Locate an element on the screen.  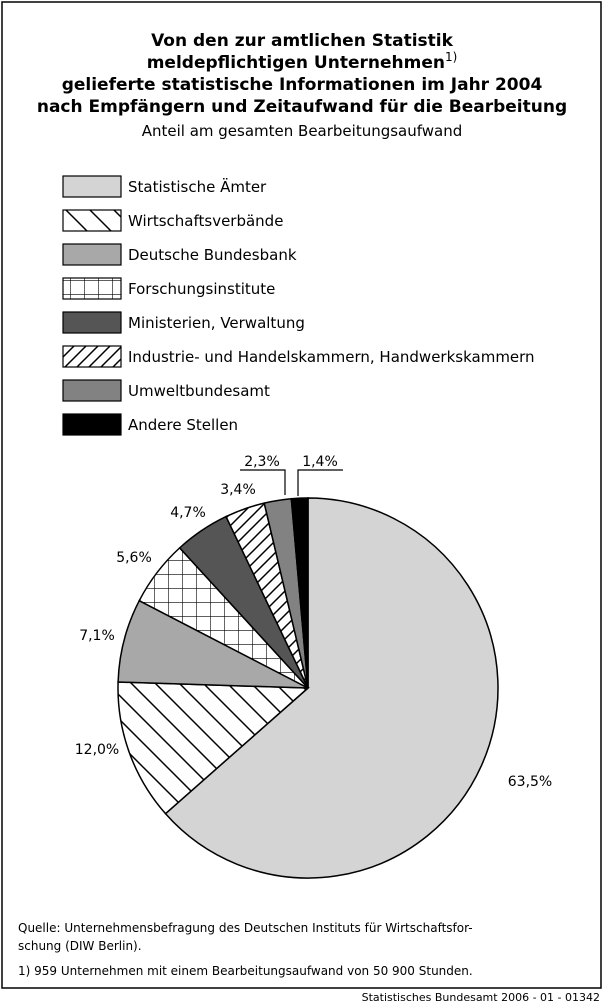
source: schung (DIW Berlin). is located at coordinates (80, 946).